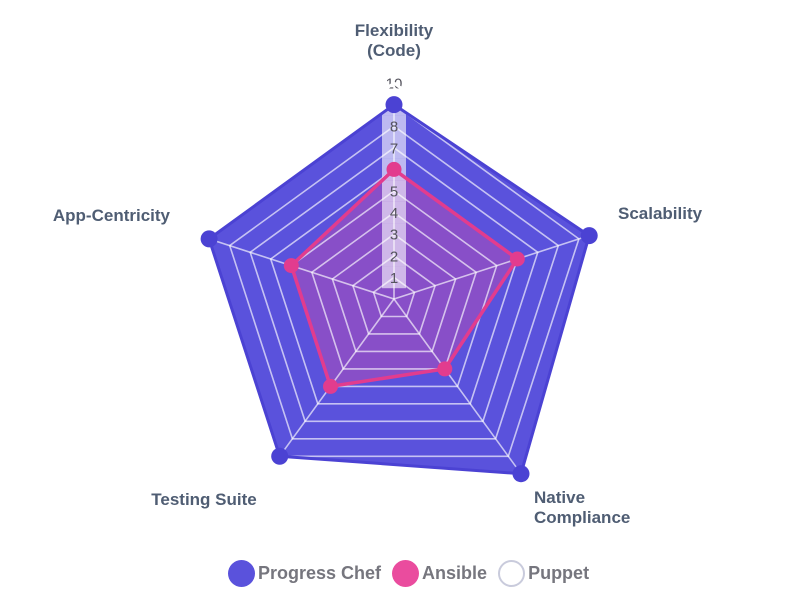 Image resolution: width=790 pixels, height=600 pixels. Describe the element at coordinates (280, 456) in the screenshot. I see `point-progress-chef-testing-suite` at that location.